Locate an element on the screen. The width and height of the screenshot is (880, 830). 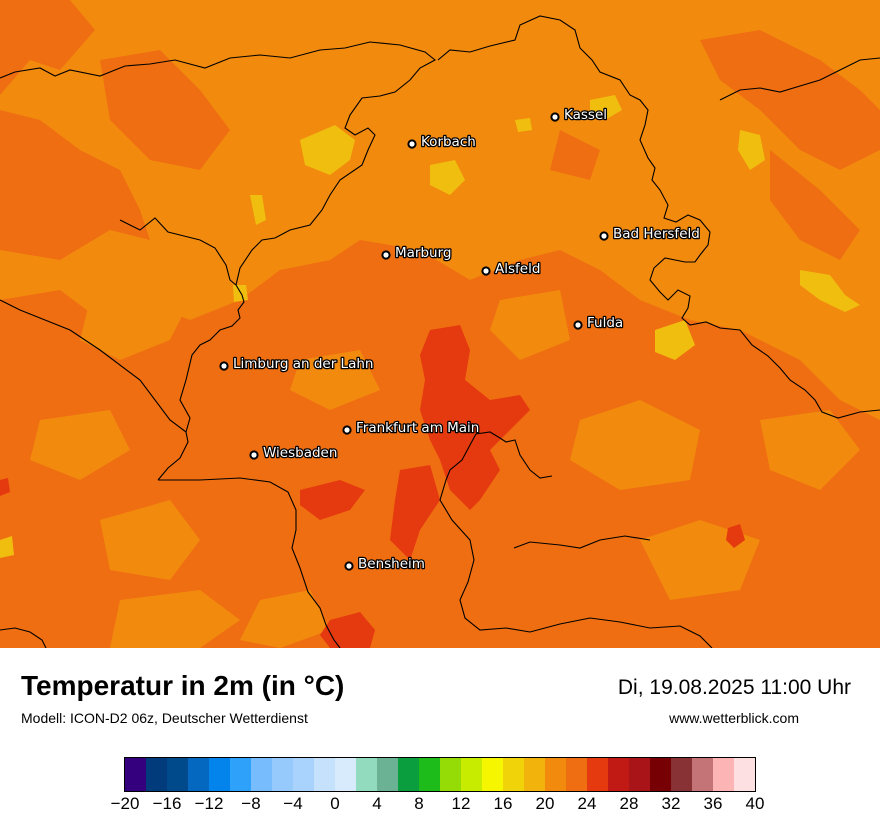
city-label: Limburg an der Lahn is located at coordinates (303, 364).